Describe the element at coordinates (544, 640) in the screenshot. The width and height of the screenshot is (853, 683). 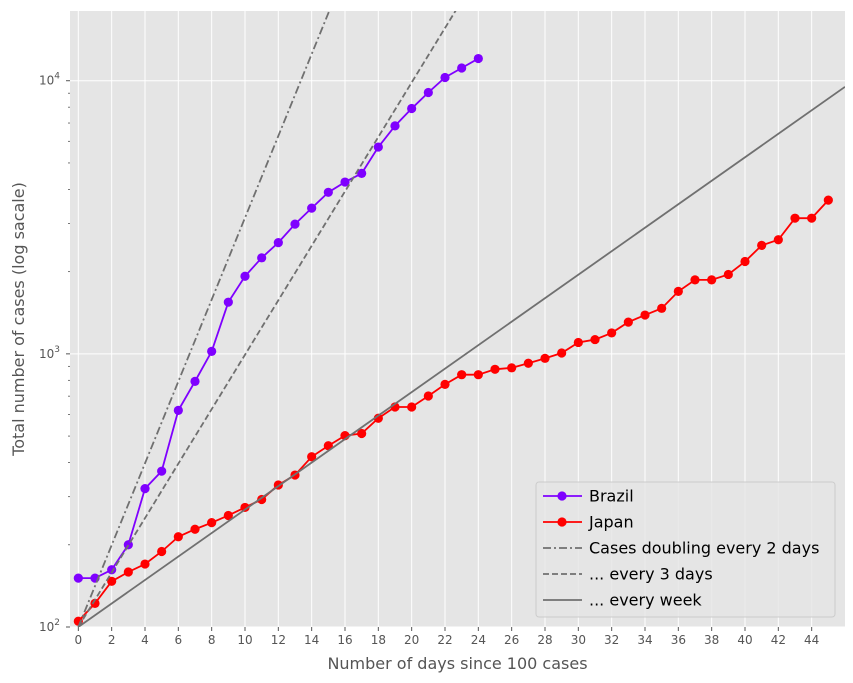
I see `x-tick-label: 28` at that location.